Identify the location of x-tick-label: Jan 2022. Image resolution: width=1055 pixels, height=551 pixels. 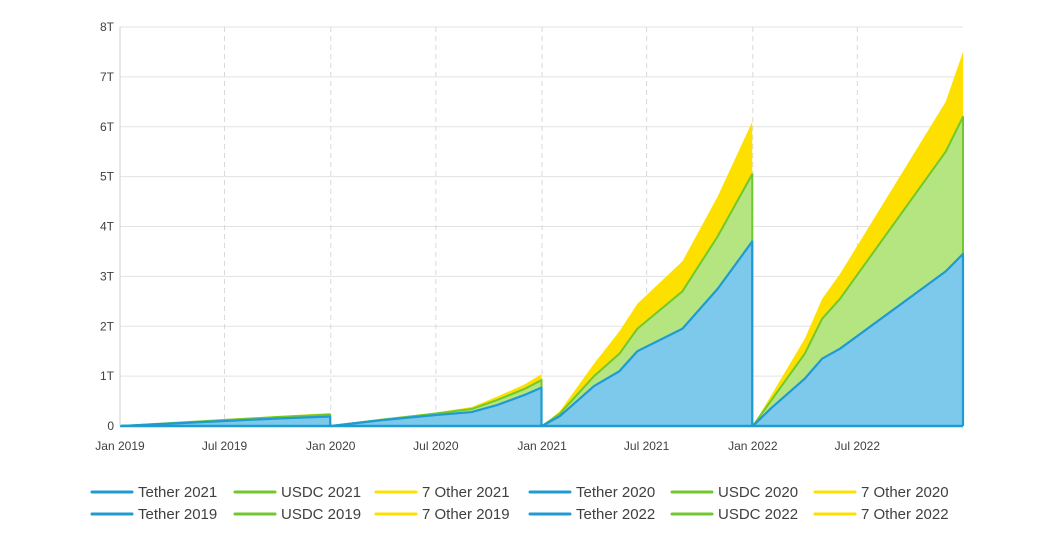
(753, 446).